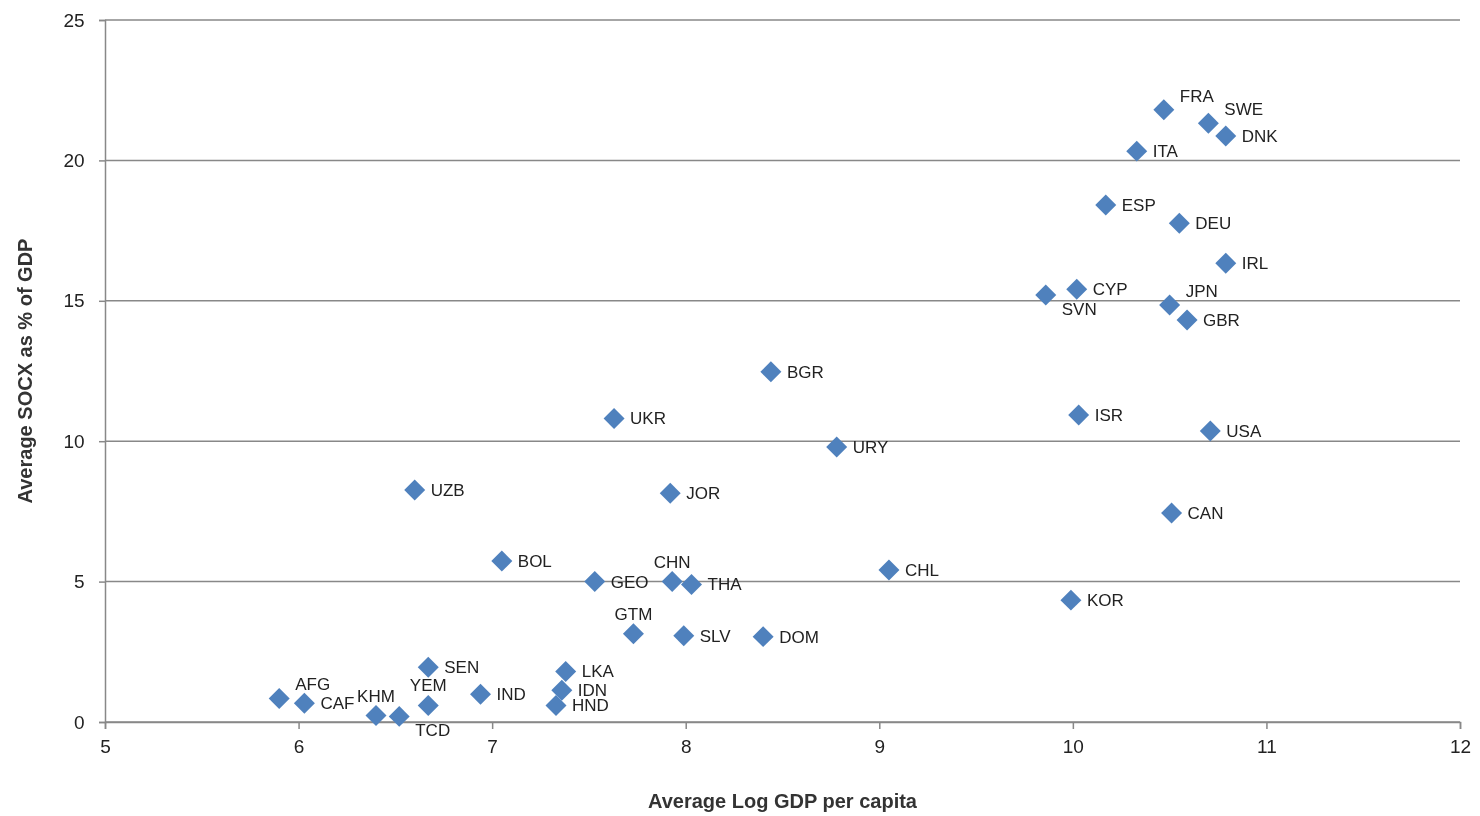  Describe the element at coordinates (1079, 309) in the screenshot. I see `data-label: SVN` at that location.